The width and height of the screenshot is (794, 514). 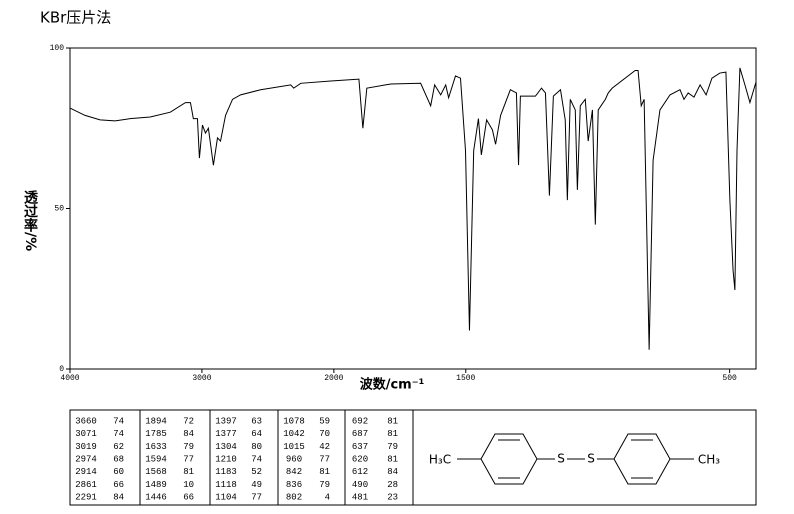 What do you see at coordinates (360, 472) in the screenshot?
I see `table-cell: 612` at bounding box center [360, 472].